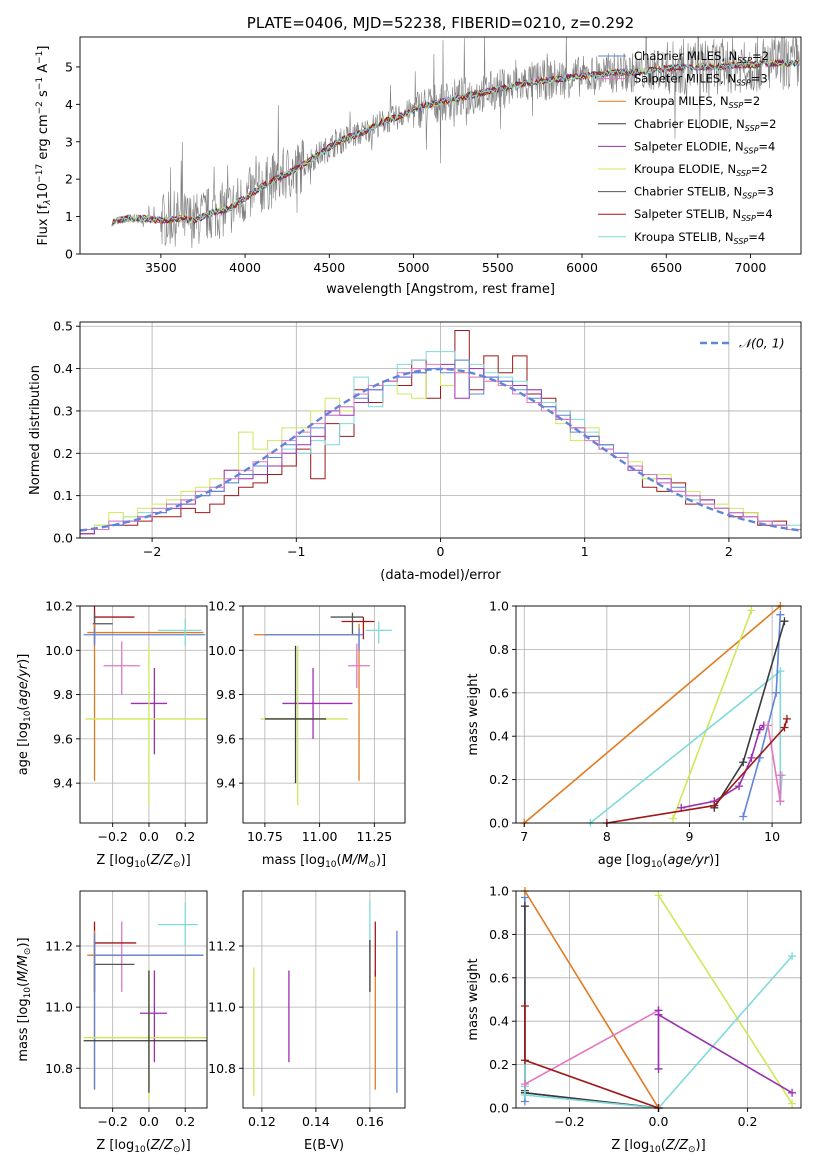 This screenshot has width=819, height=1170. What do you see at coordinates (499, 1108) in the screenshot?
I see `y-tick-label: 0.0` at bounding box center [499, 1108].